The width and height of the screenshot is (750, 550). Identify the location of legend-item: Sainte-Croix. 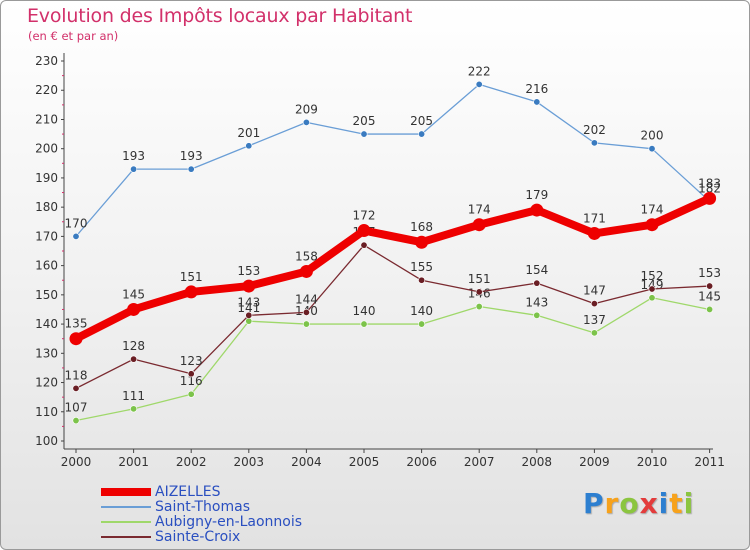
(251, 537).